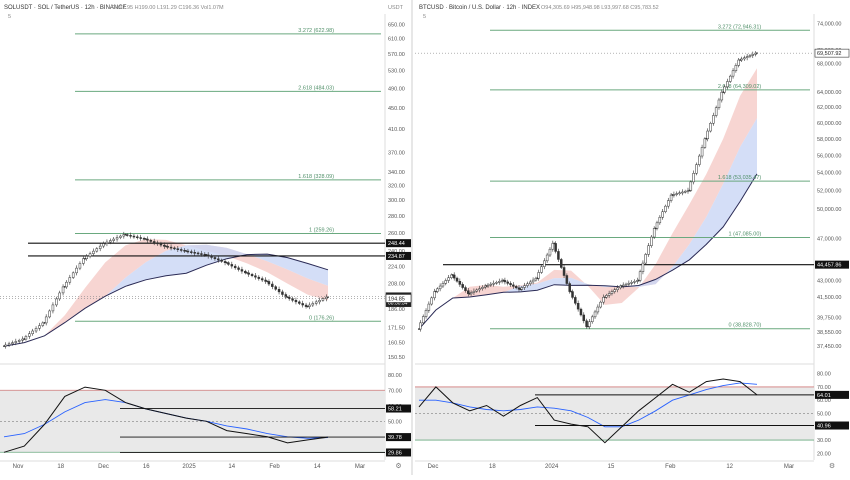 The image size is (850, 480). What do you see at coordinates (396, 329) in the screenshot?
I see `sol-ytick-label: 171.50` at bounding box center [396, 329].